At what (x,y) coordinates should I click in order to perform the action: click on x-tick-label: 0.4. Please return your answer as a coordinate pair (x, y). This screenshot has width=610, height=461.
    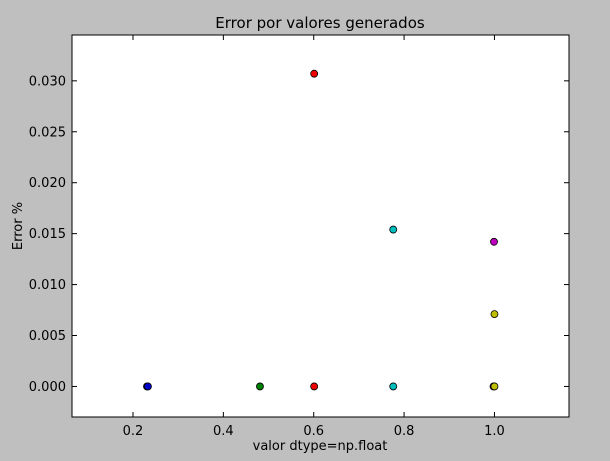
    Looking at the image, I should click on (223, 431).